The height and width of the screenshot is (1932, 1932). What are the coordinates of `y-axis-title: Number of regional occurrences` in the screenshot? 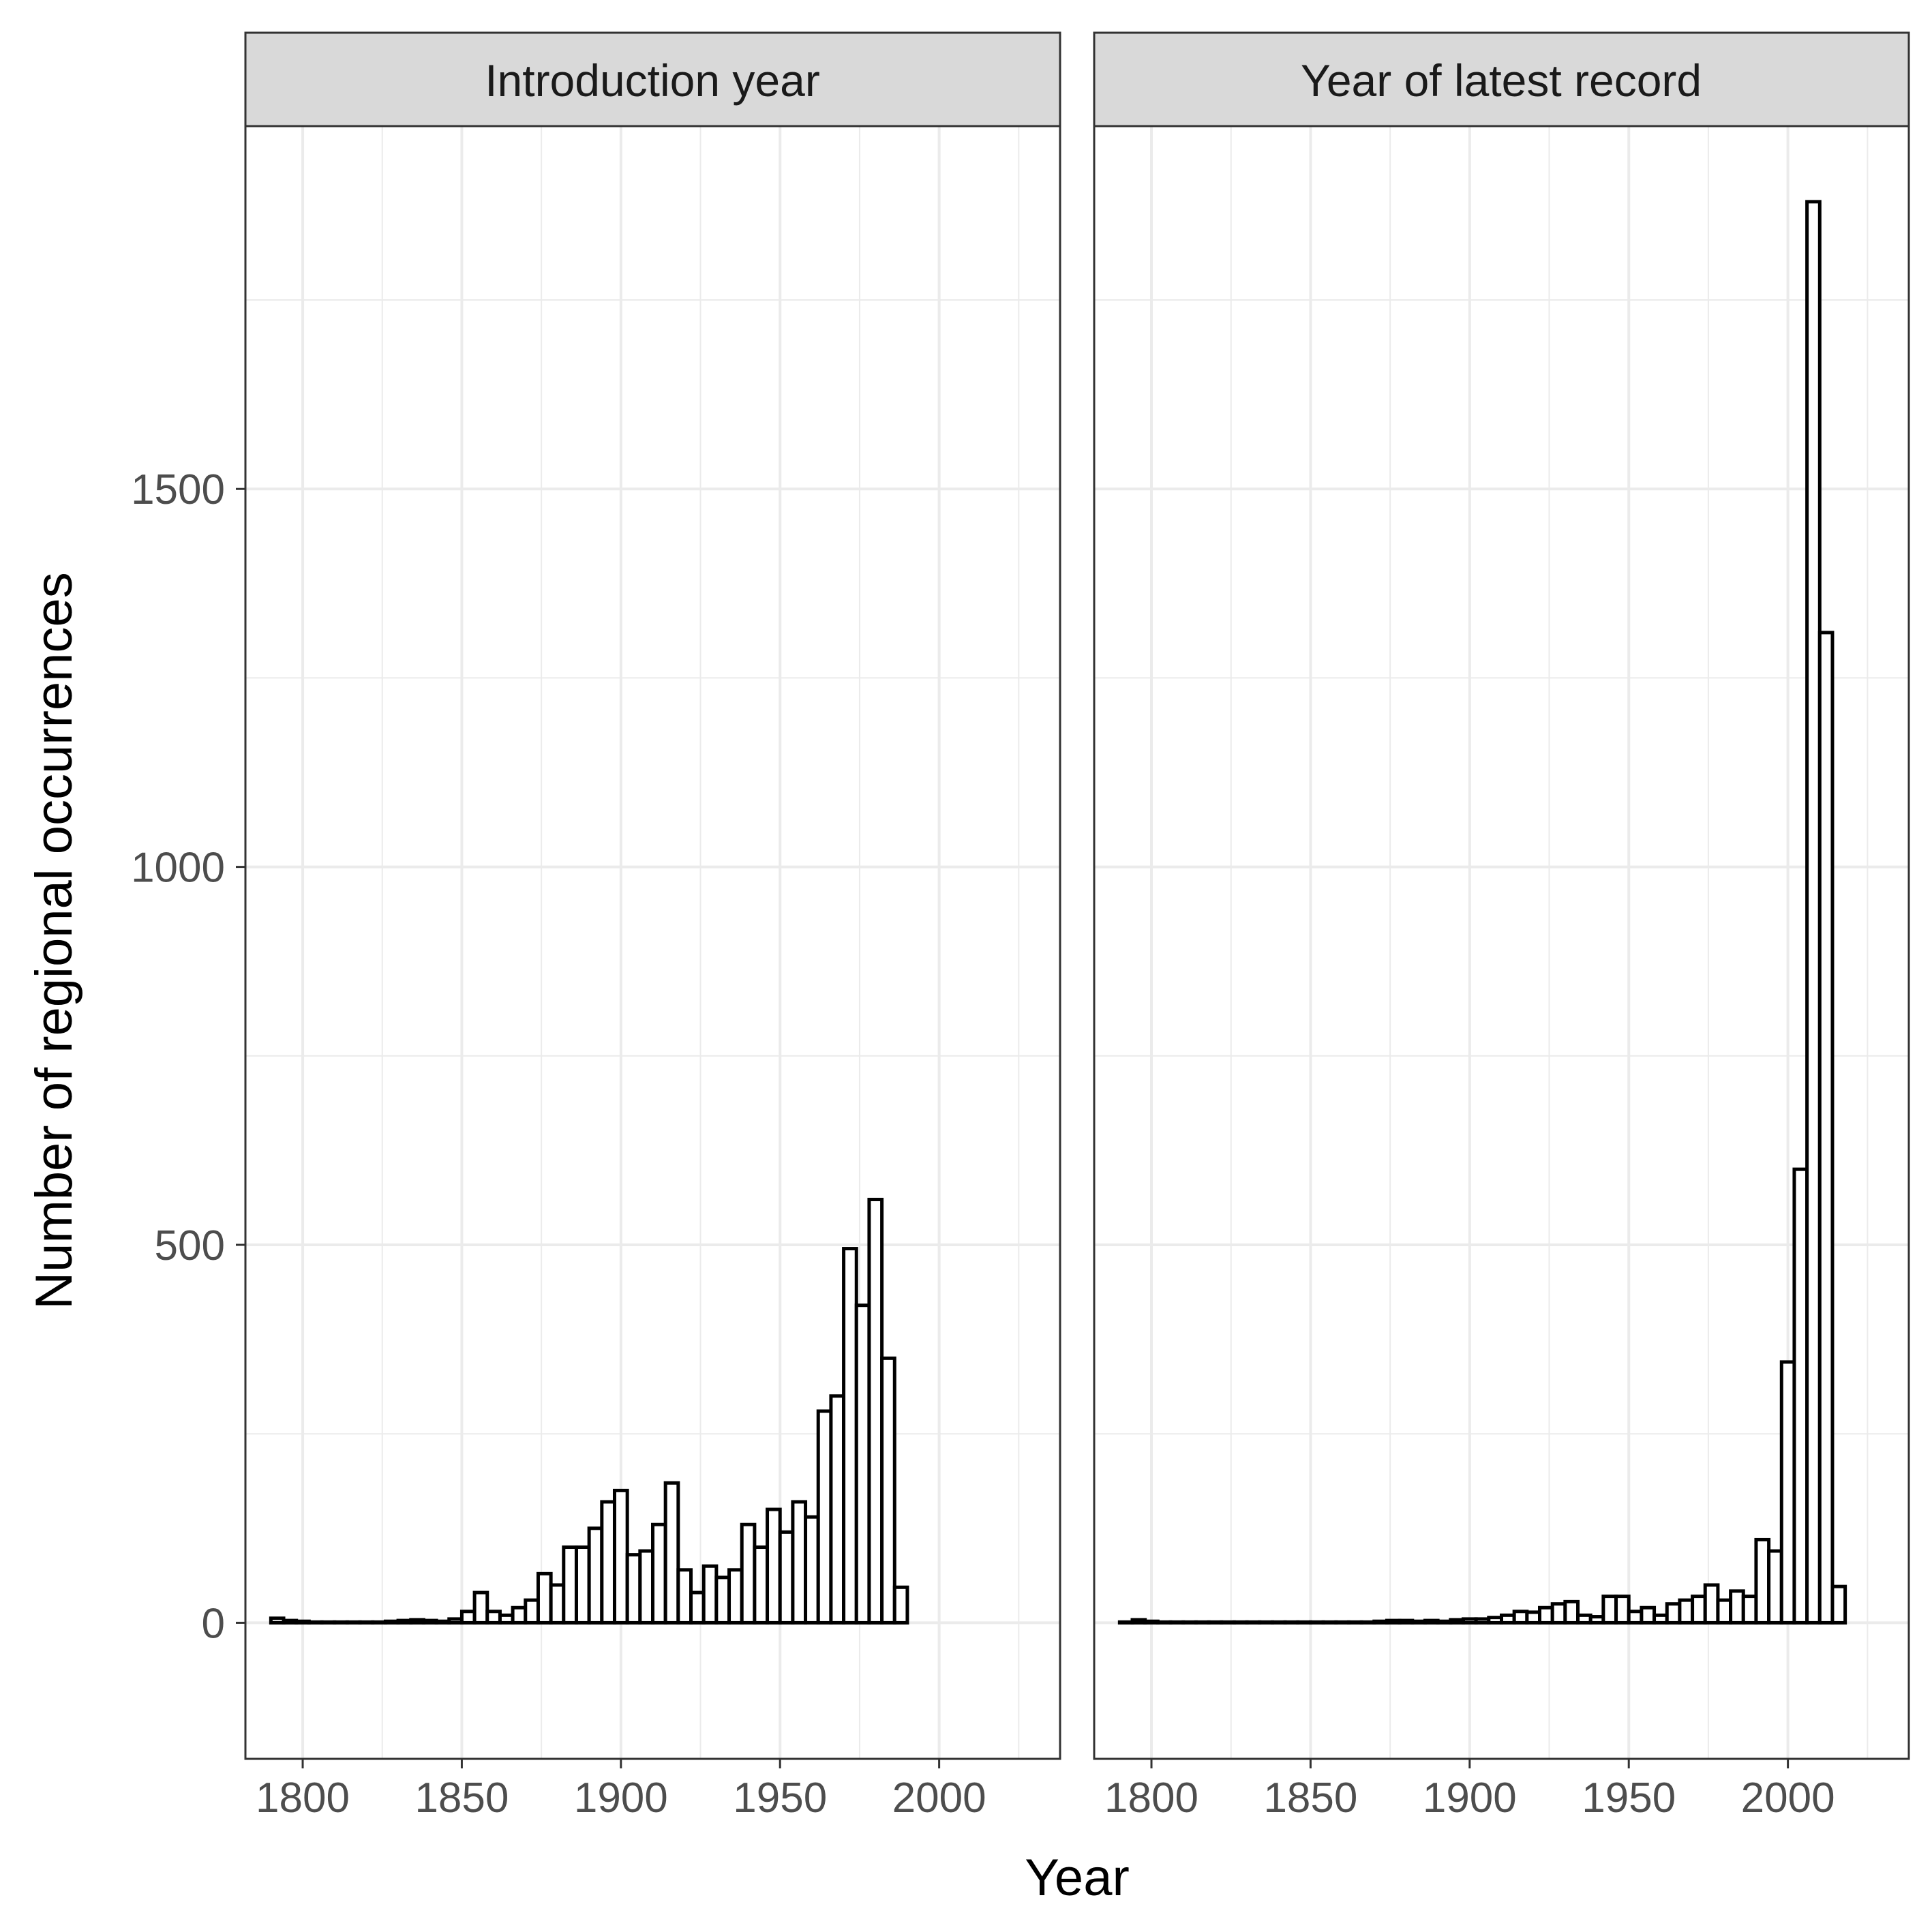 It's located at (54, 941).